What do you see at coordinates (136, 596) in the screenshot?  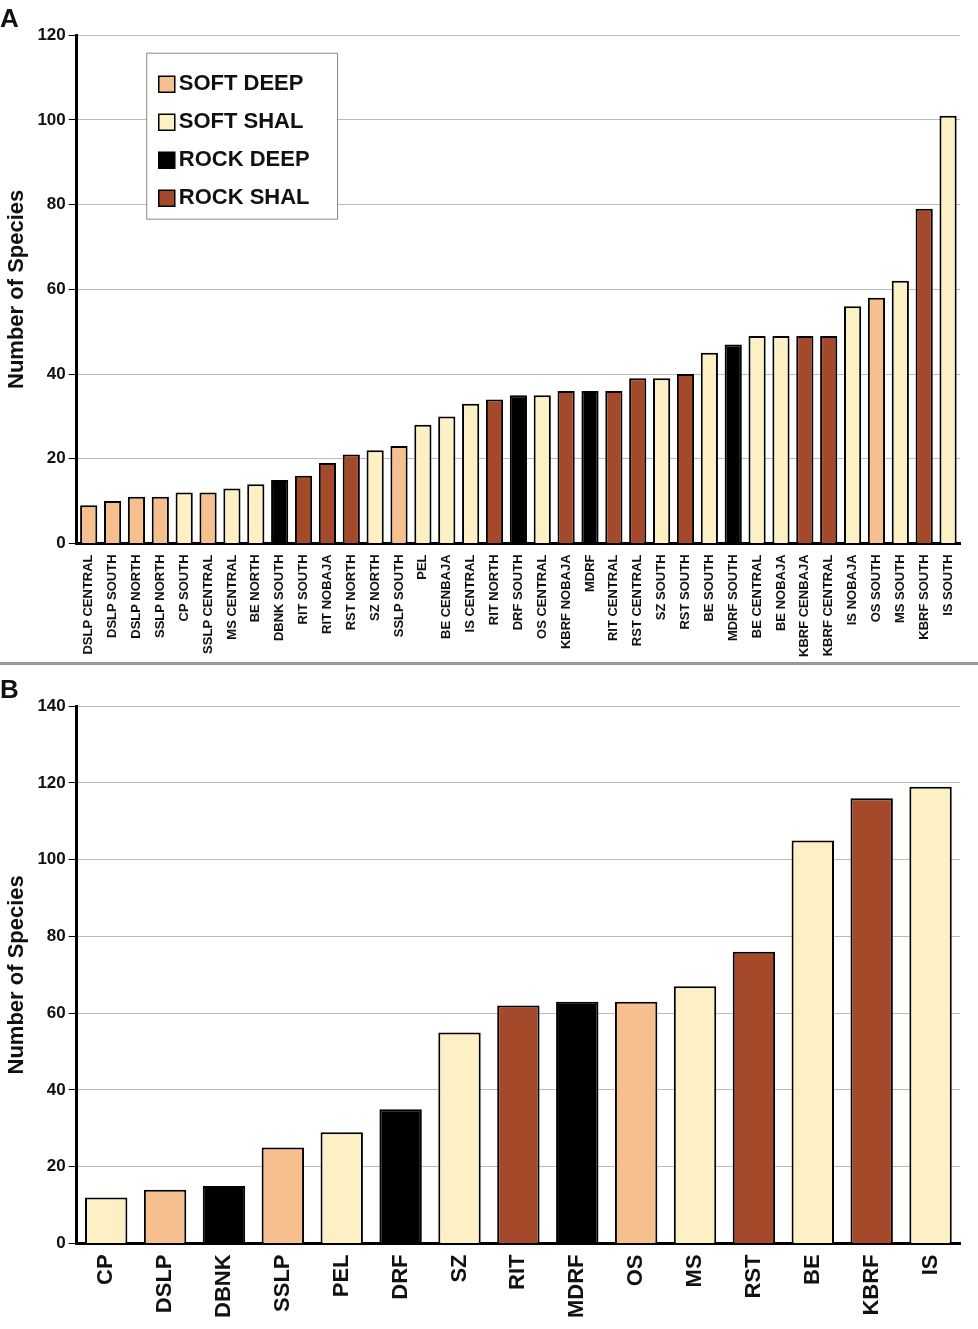 I see `x-tick-label: DSLP NORTH` at bounding box center [136, 596].